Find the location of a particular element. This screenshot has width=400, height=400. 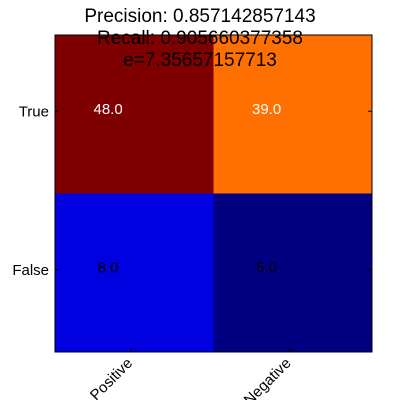

y-tick-label: False is located at coordinates (30, 270).